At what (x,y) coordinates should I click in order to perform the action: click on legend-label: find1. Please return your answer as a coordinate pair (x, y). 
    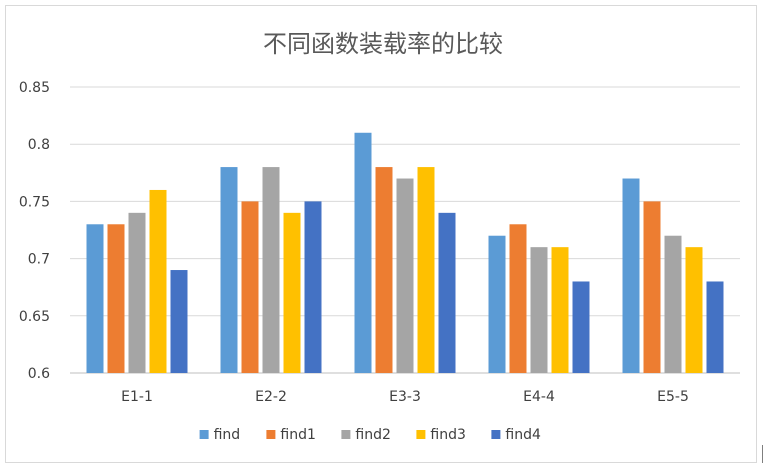
    Looking at the image, I should click on (298, 435).